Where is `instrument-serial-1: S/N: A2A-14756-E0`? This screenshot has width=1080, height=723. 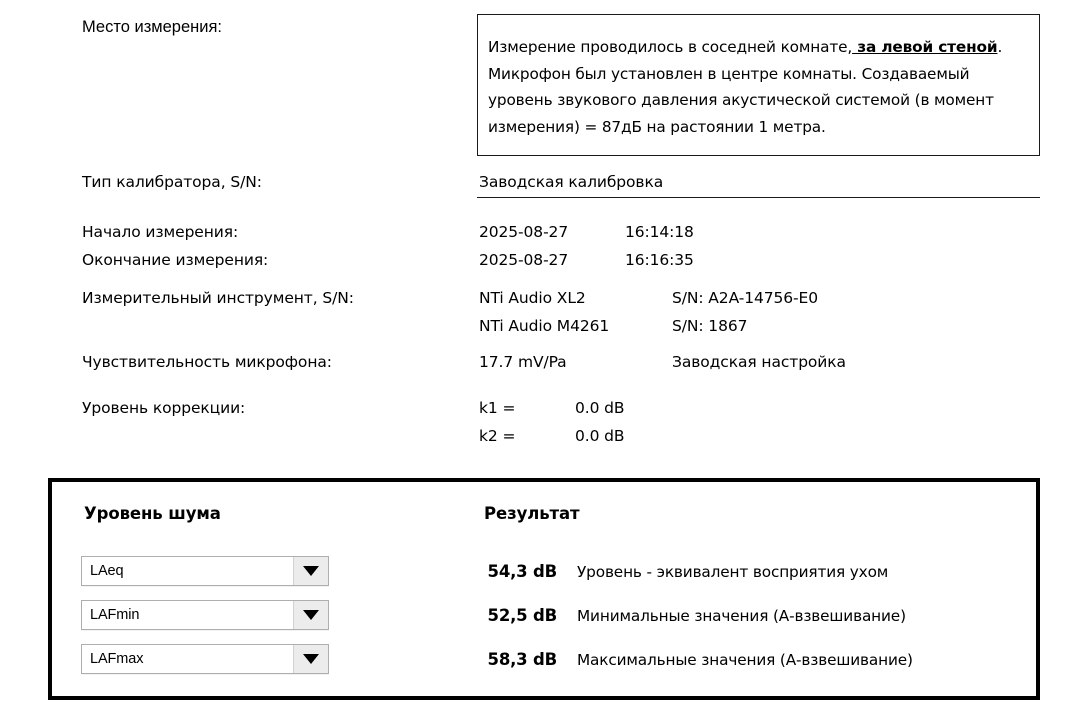
instrument-serial-1: S/N: A2A-14756-E0 is located at coordinates (745, 298).